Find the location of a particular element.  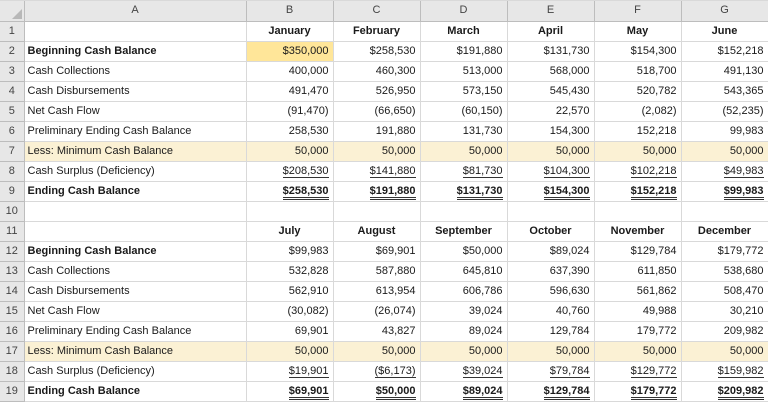

cell-G9: $99,983 is located at coordinates (724, 191).